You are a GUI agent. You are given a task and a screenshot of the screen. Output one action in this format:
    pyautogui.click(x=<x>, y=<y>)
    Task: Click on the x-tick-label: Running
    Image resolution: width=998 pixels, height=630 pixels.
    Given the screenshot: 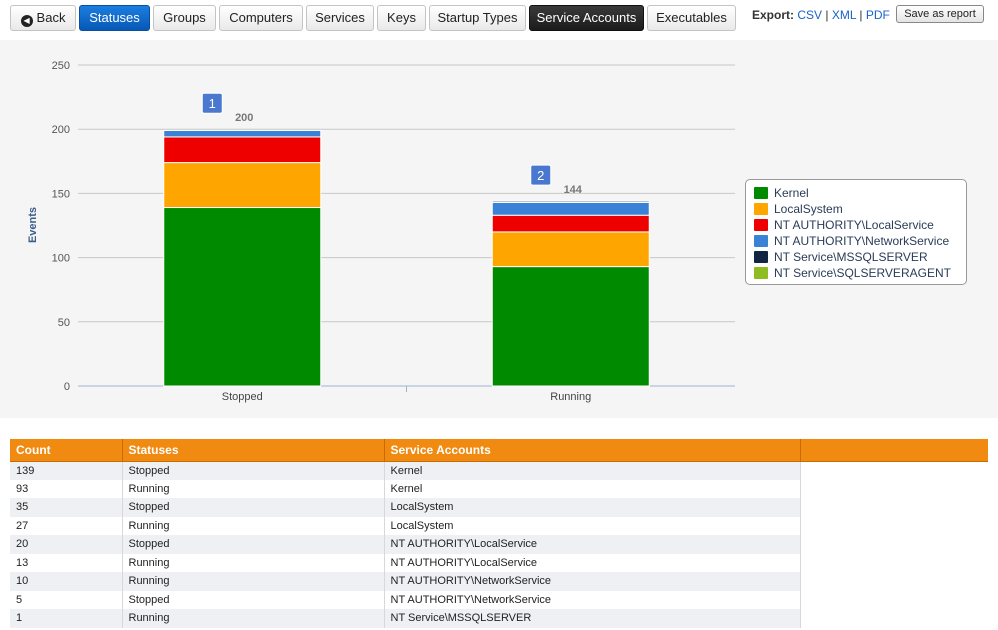 What is the action you would take?
    pyautogui.click(x=570, y=397)
    